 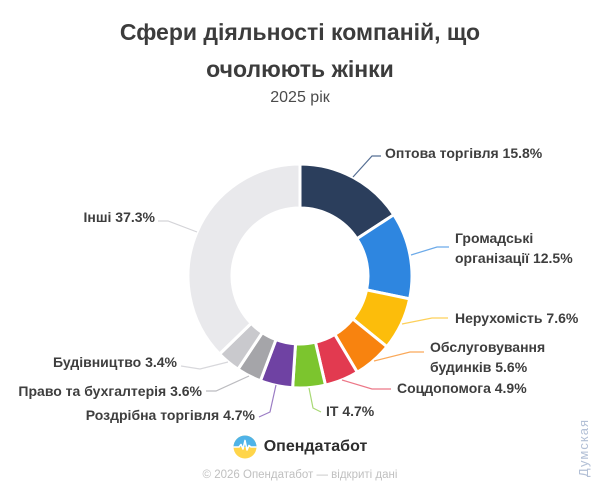 What do you see at coordinates (464, 153) in the screenshot?
I see `slice-label-0: Оптова торгівля 15.8%` at bounding box center [464, 153].